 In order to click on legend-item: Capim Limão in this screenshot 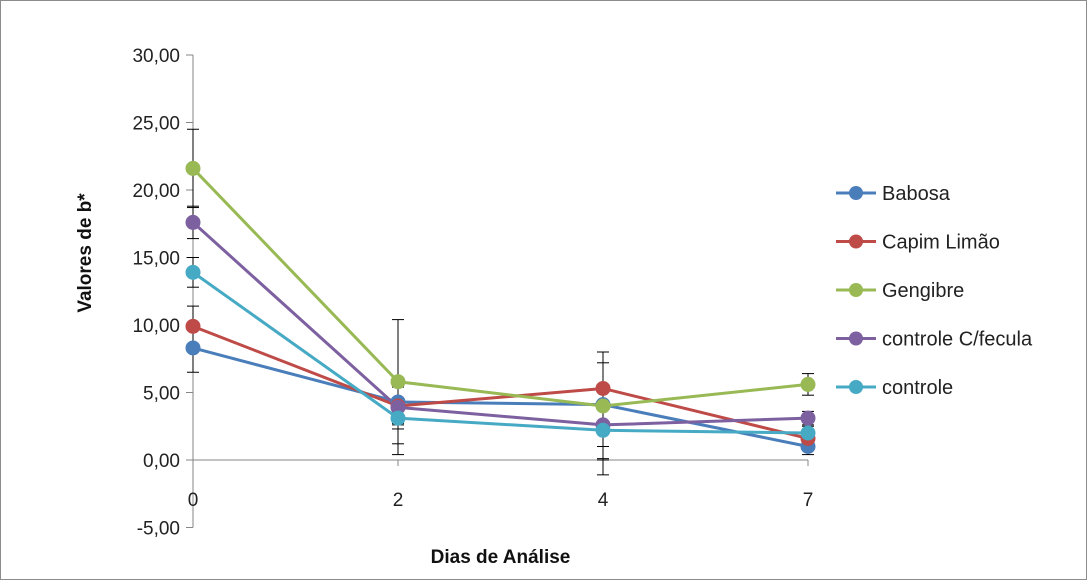, I will do `click(918, 243)`.